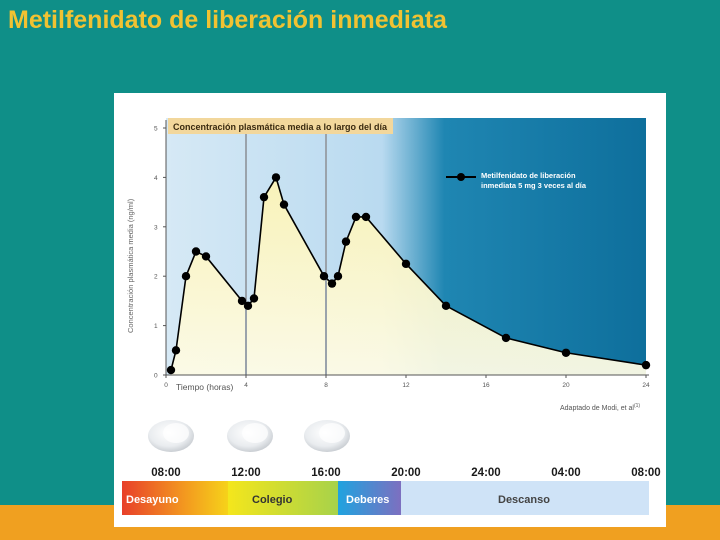 The width and height of the screenshot is (720, 540). What do you see at coordinates (156, 277) in the screenshot?
I see `y-tick-label: 2` at bounding box center [156, 277].